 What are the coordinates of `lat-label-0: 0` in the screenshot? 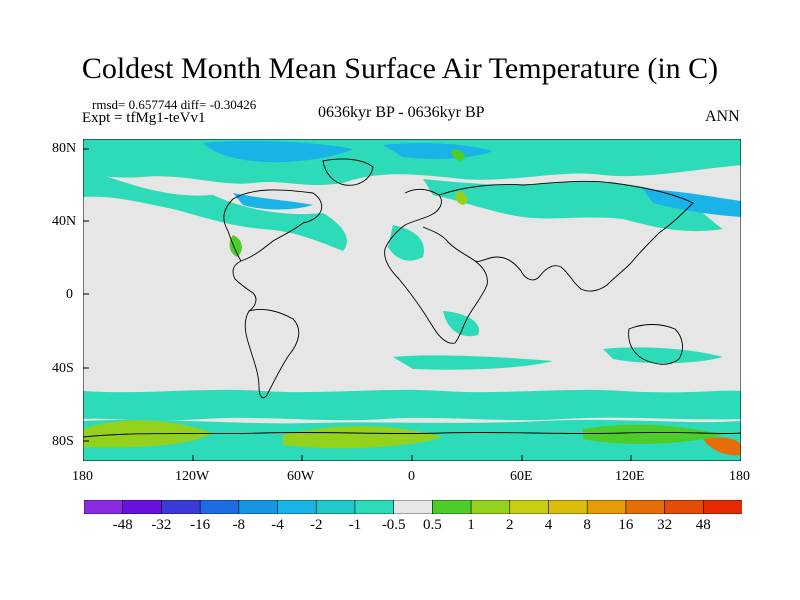 It's located at (69, 294).